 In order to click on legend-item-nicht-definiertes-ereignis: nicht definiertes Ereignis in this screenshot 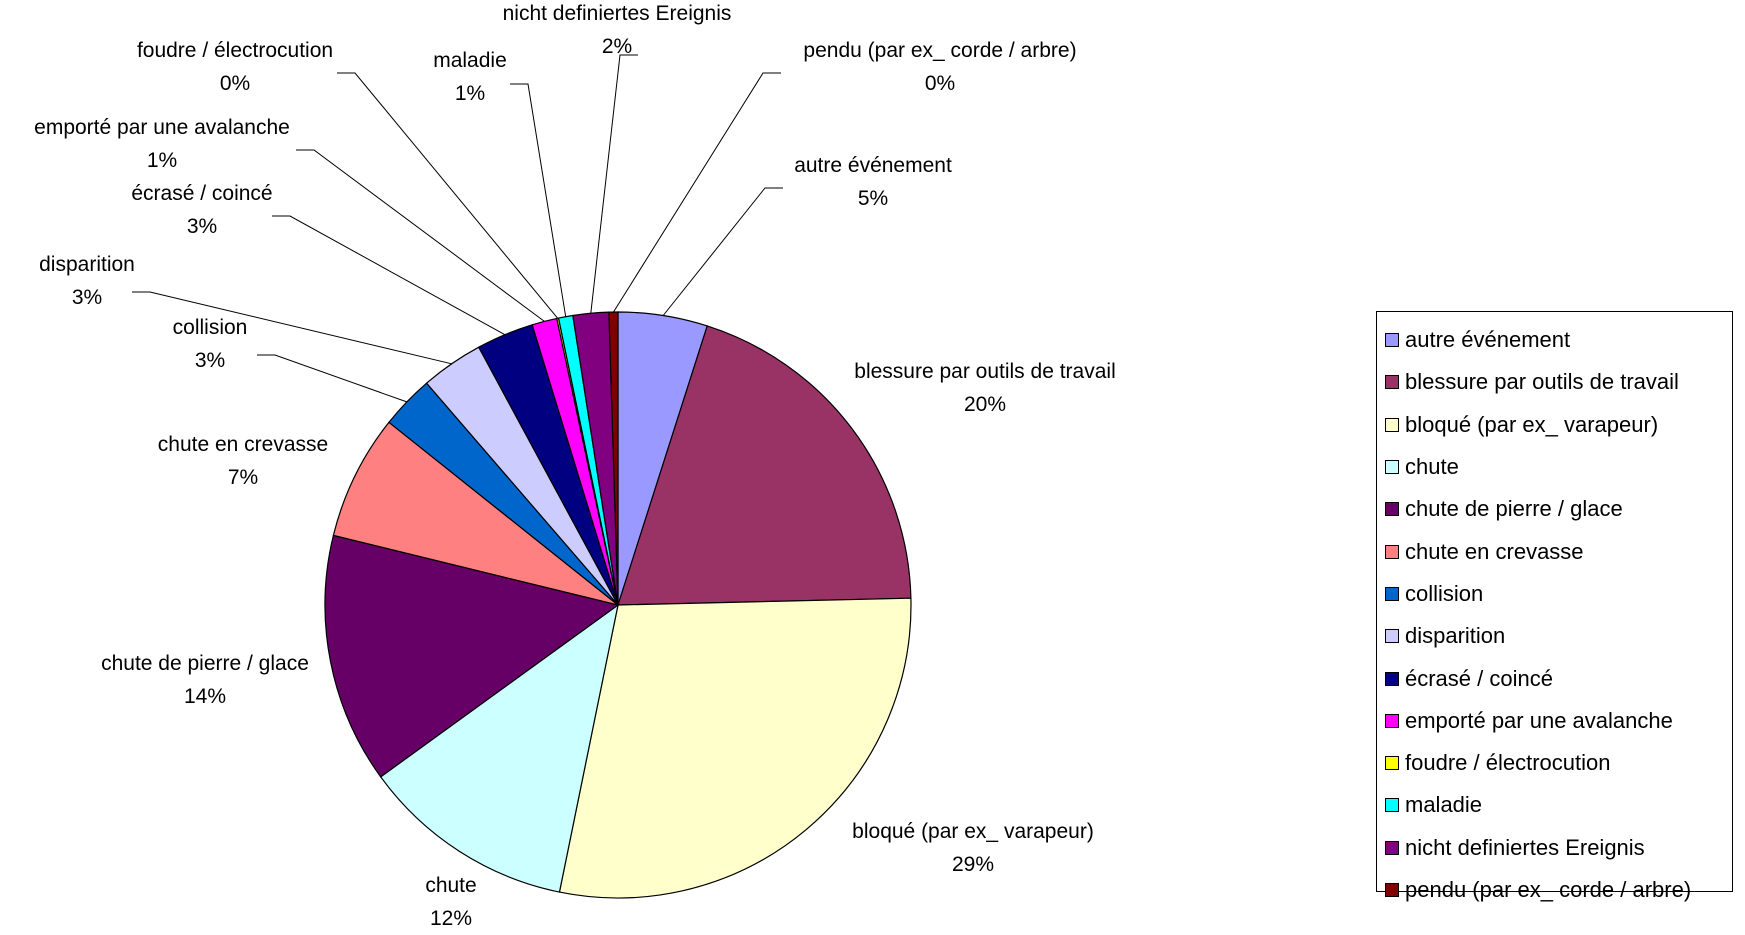, I will do `click(1558, 848)`.